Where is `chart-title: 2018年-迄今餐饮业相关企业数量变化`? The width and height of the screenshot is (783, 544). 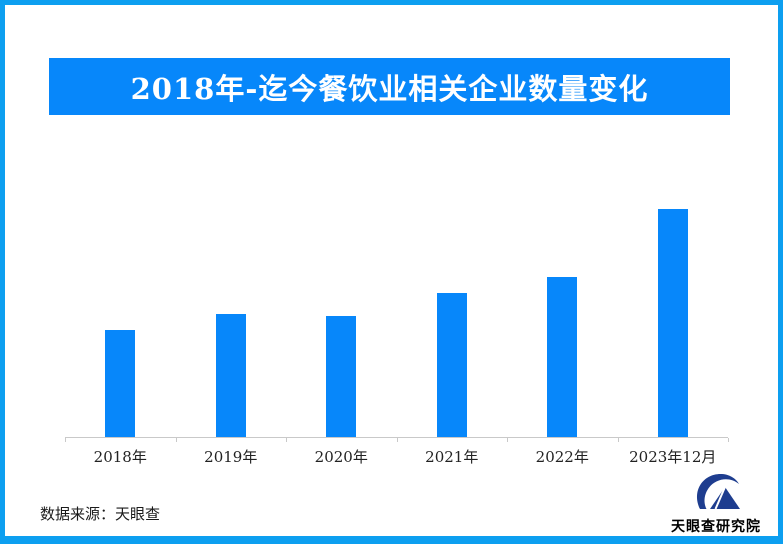 chart-title: 2018年-迄今餐饮业相关企业数量变化 is located at coordinates (389, 88).